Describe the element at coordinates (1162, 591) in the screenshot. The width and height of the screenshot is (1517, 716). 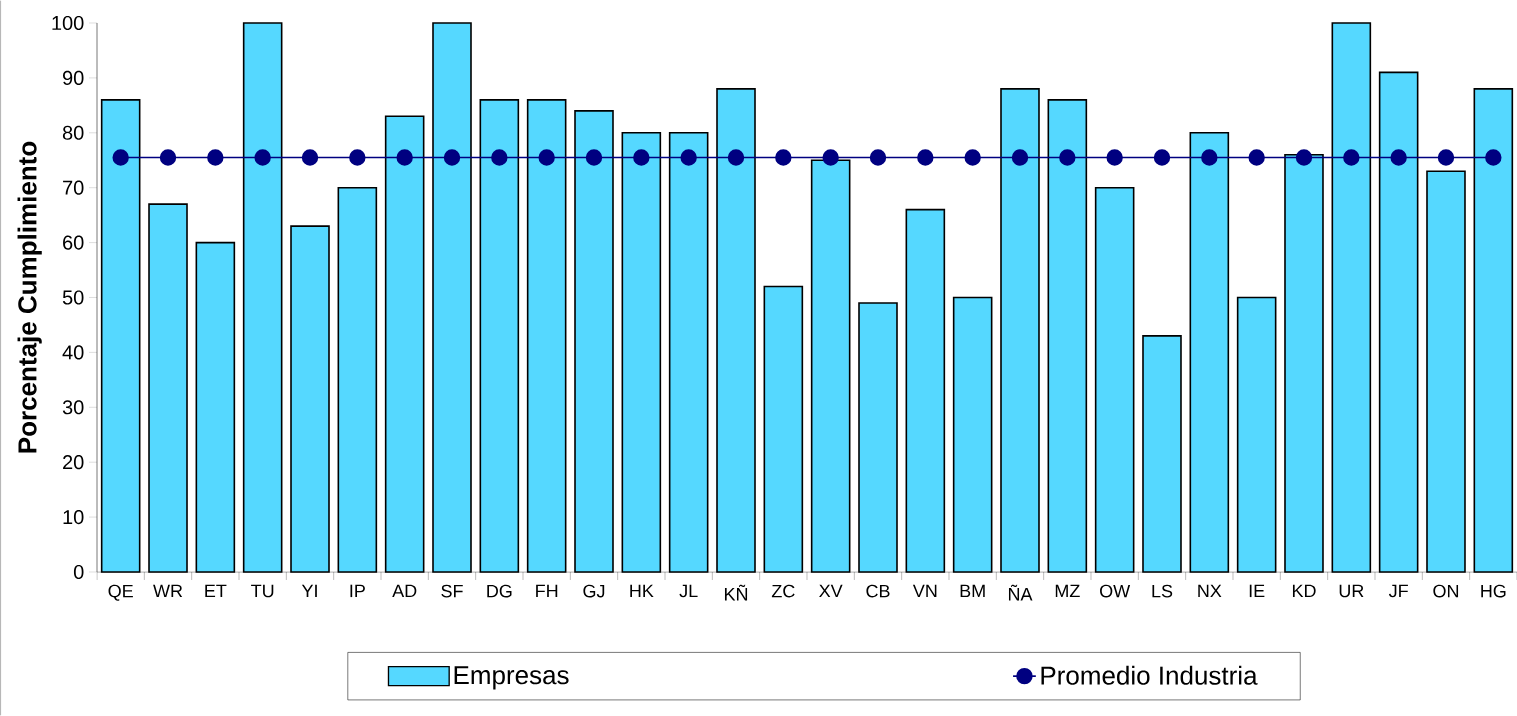
I see `x-tick-label: LS` at that location.